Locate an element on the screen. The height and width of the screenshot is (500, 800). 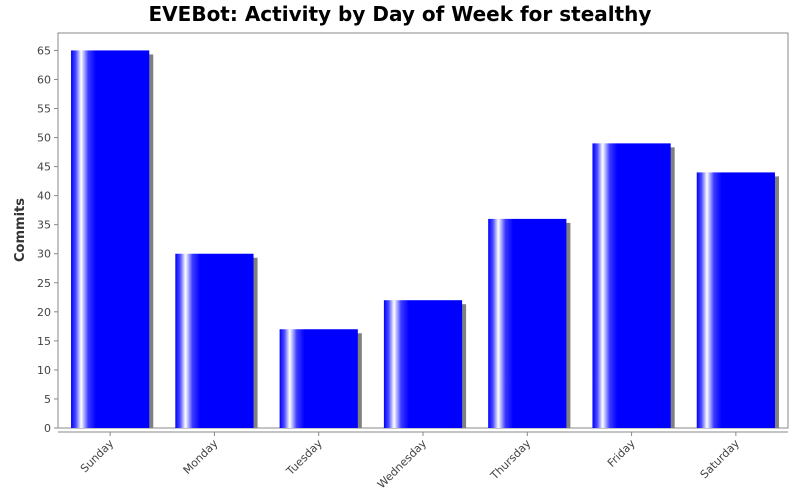
x-tick-label: Monday is located at coordinates (201, 457).